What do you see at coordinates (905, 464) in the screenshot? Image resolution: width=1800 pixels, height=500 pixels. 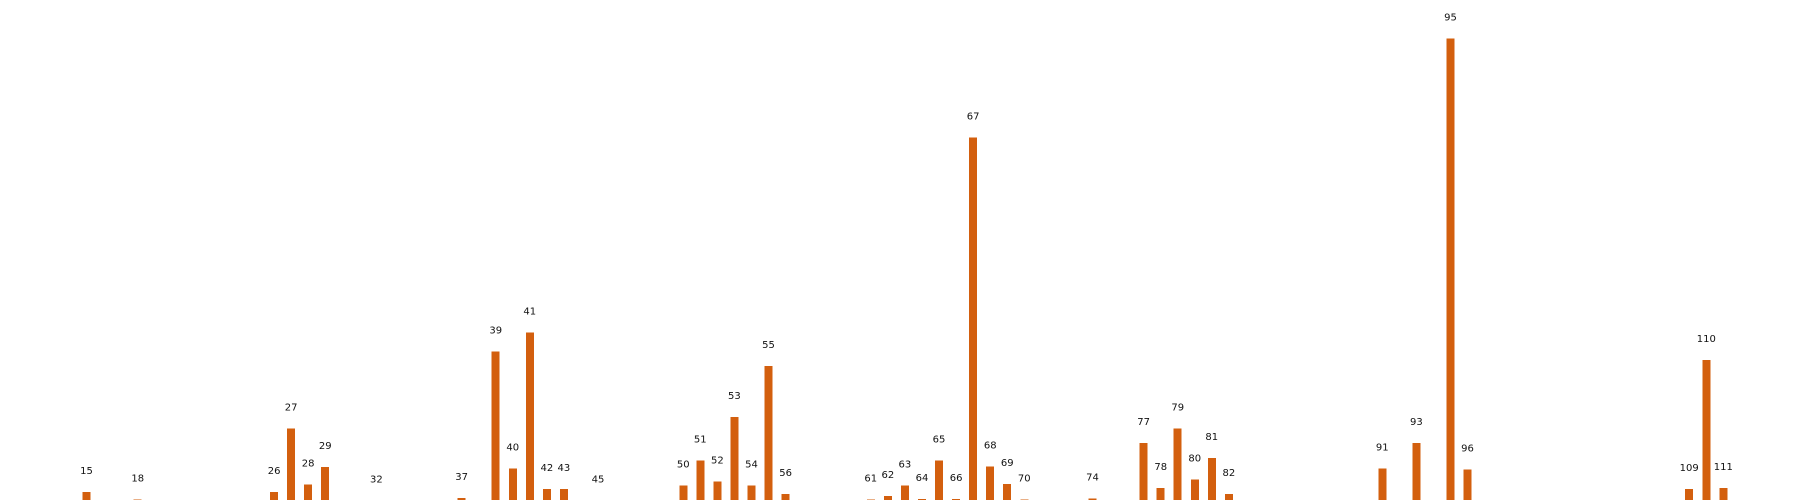 I see `bar-label-63: 63` at bounding box center [905, 464].